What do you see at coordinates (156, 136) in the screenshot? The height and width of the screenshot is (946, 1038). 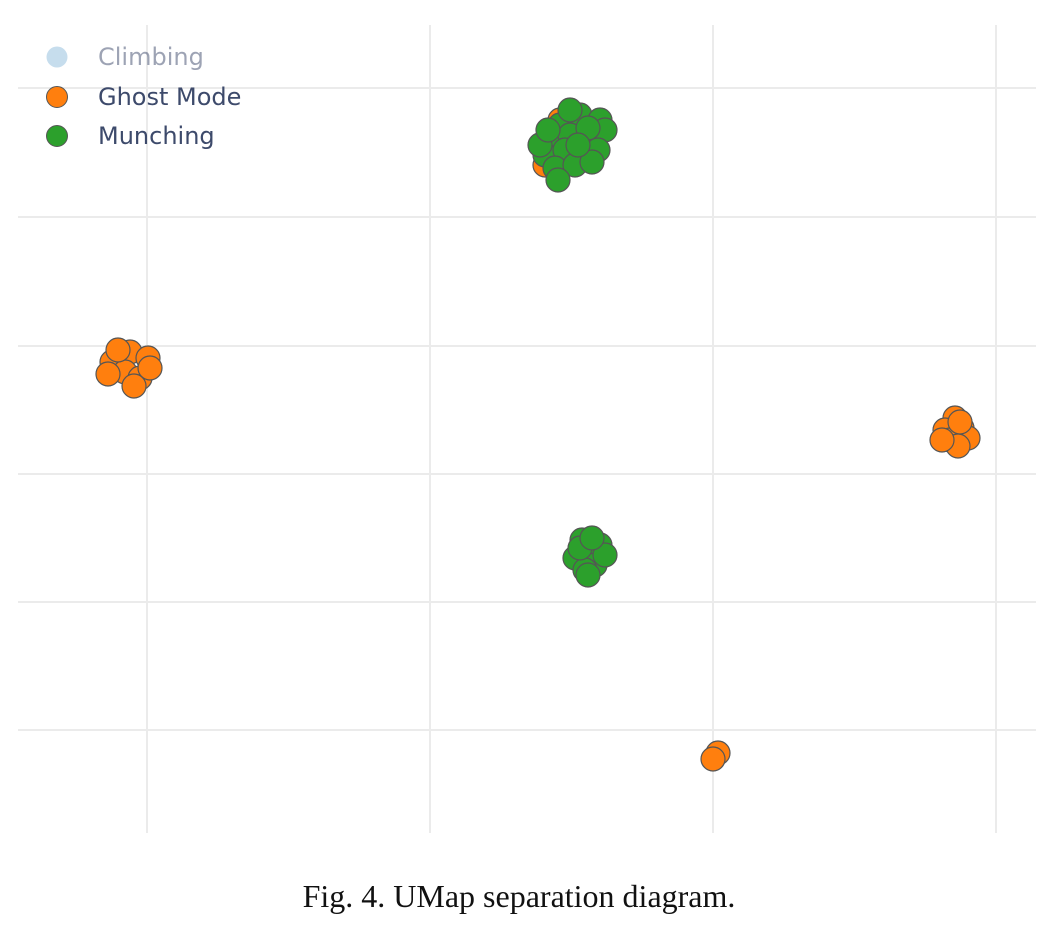 I see `legend-label: Munching` at bounding box center [156, 136].